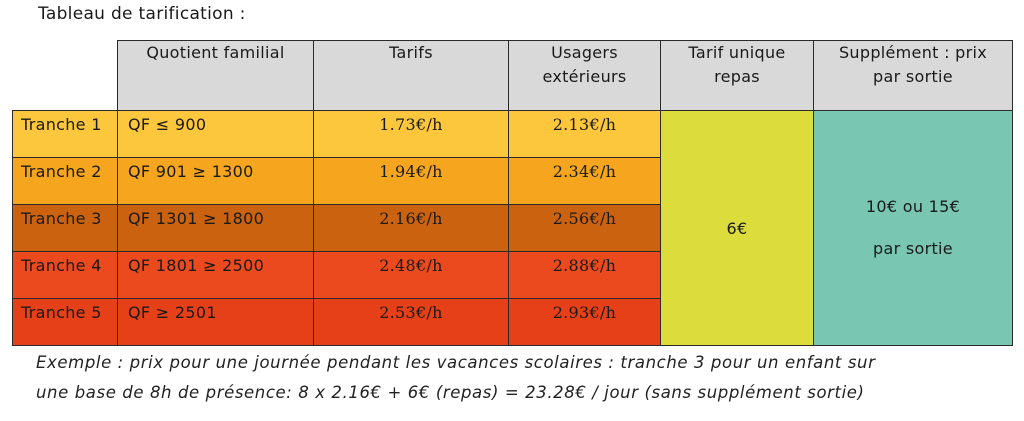 The height and width of the screenshot is (421, 1024). I want to click on tarif-cell: 2.16€/h, so click(411, 228).